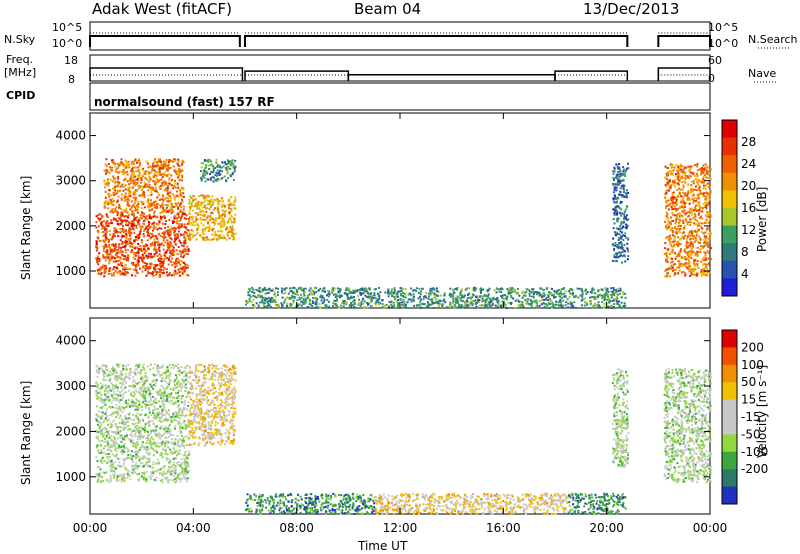 This screenshot has width=800, height=554. Describe the element at coordinates (20, 59) in the screenshot. I see `freq-label-1: Freq.` at that location.